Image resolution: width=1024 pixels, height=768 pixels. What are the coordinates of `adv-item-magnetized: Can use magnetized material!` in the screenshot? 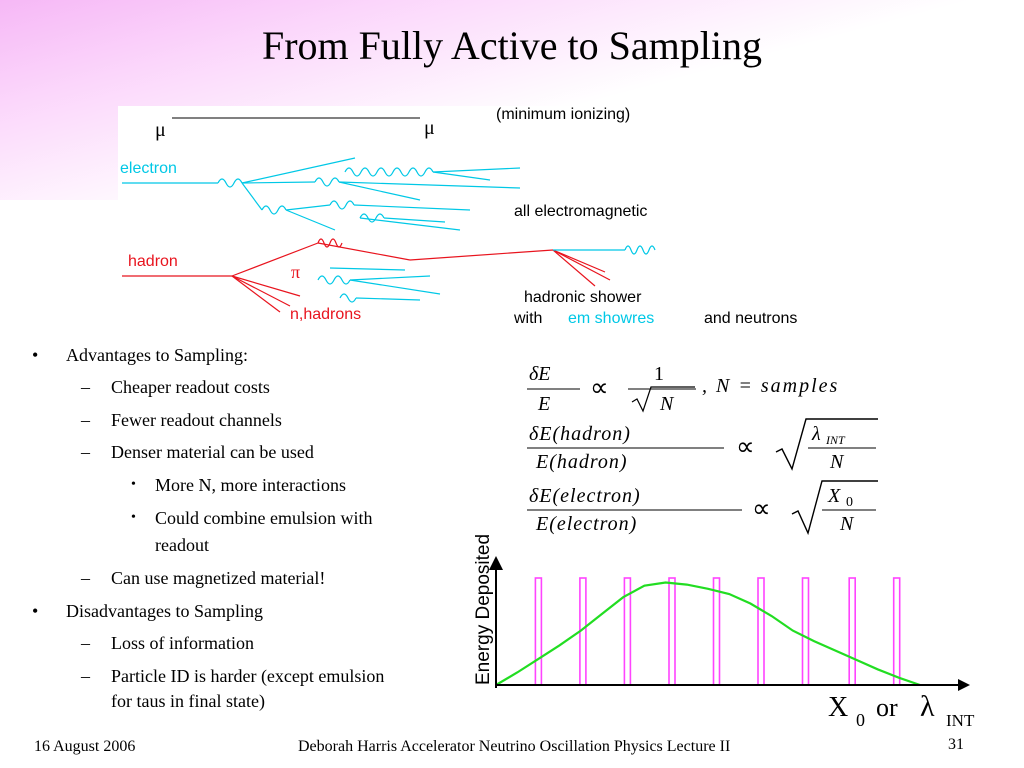 It's located at (218, 578).